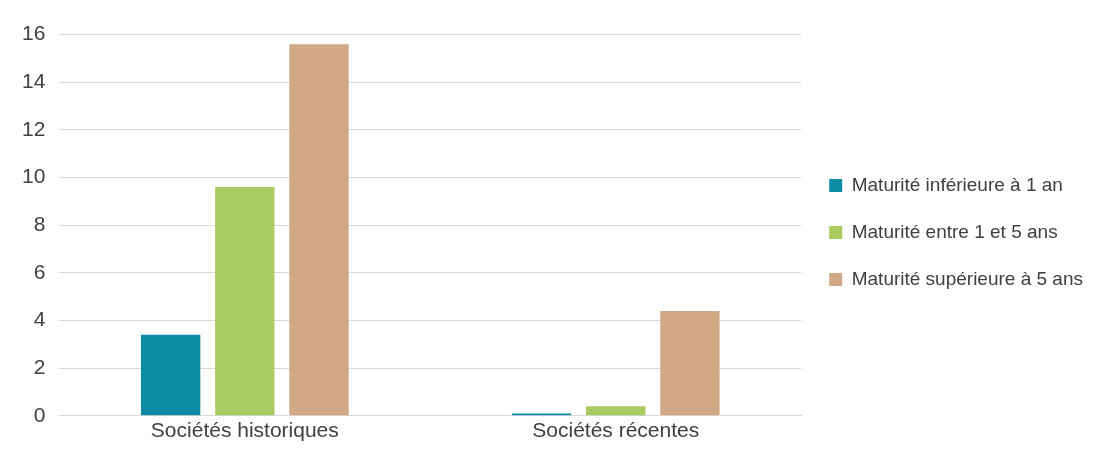  I want to click on y-tick-label: 8, so click(39, 223).